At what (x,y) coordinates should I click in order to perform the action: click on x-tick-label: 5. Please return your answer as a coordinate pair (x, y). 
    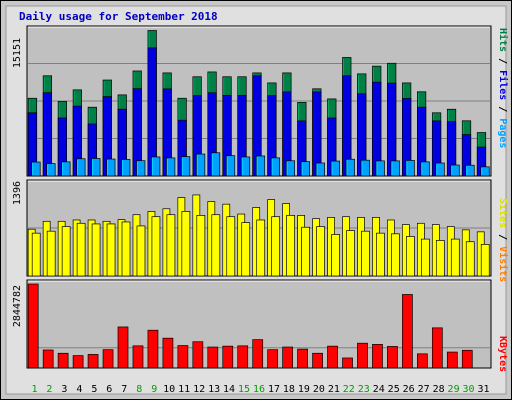
    Looking at the image, I should click on (94, 389).